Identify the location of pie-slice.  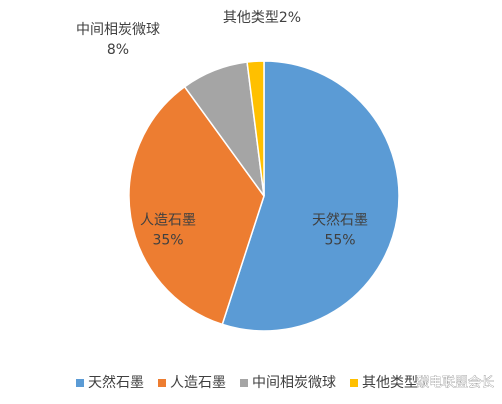
(255, 128).